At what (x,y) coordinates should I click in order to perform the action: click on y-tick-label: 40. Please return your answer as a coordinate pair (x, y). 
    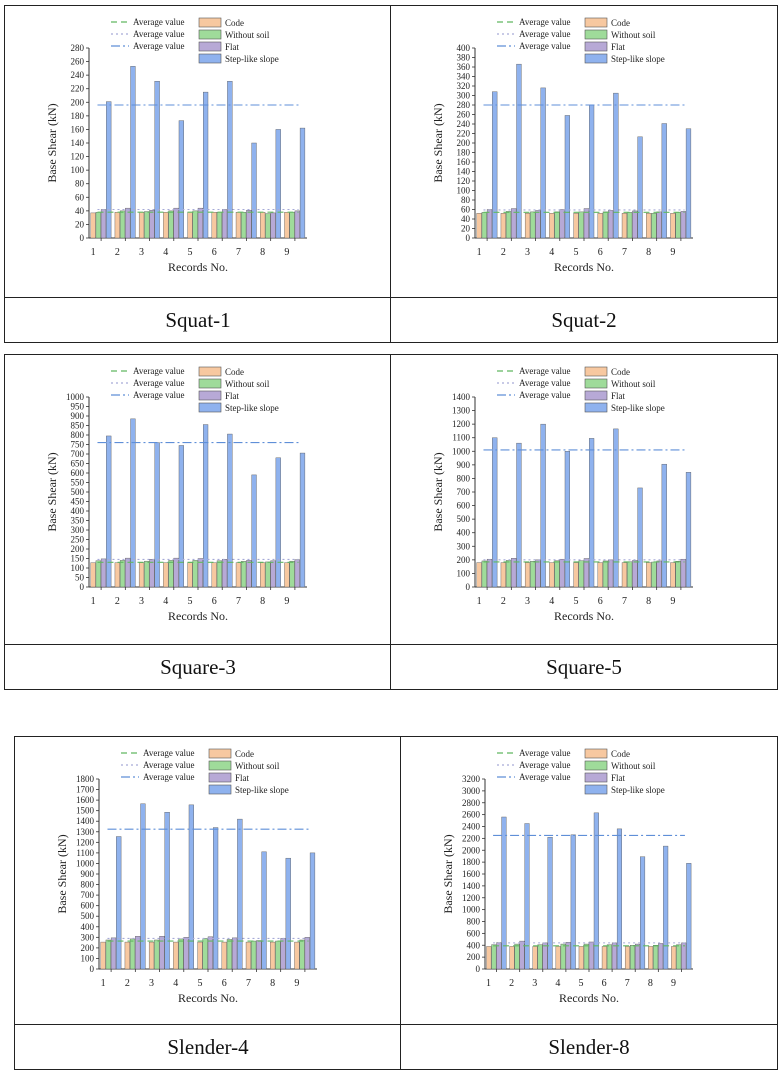
    Looking at the image, I should click on (80, 211).